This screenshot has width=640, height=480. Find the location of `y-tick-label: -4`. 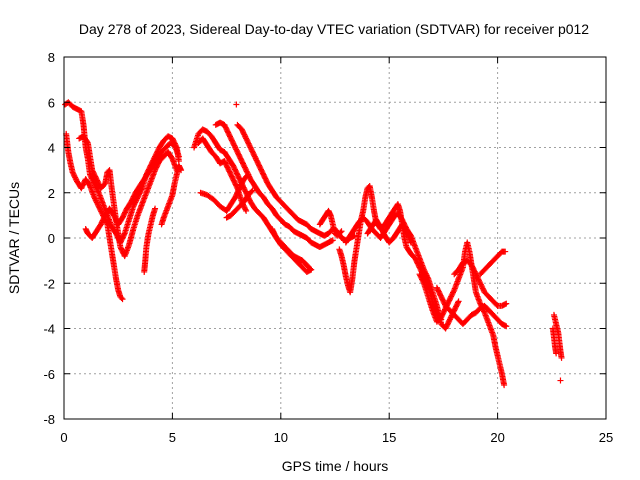

y-tick-label: -4 is located at coordinates (49, 329).